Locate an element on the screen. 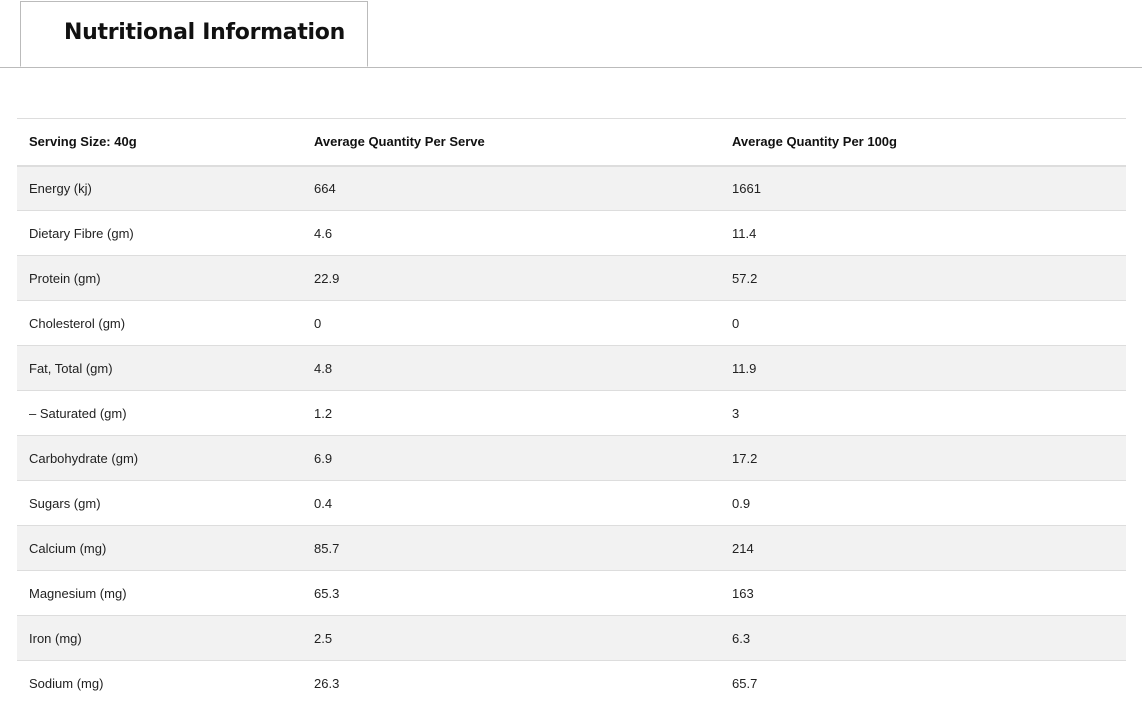  table-row: Iron (mg) 2.5 6.3 is located at coordinates (571, 638).